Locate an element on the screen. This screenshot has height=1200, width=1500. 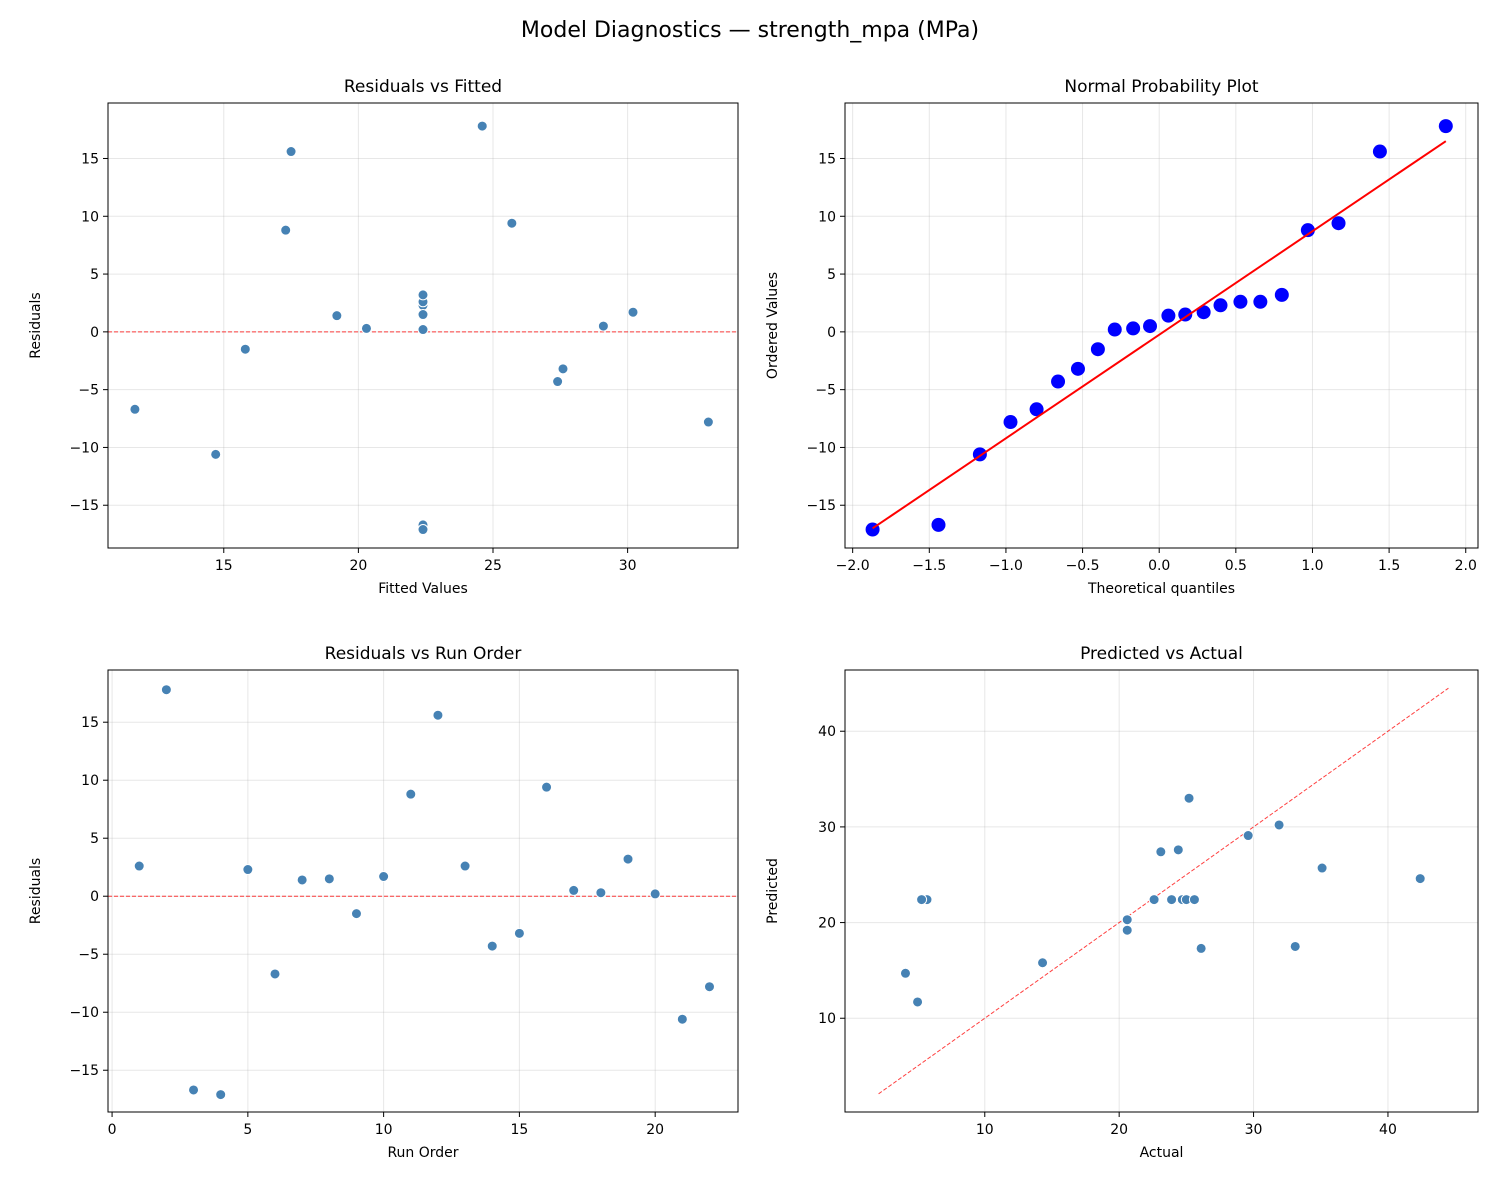
x-tick-label: 15 is located at coordinates (224, 566).